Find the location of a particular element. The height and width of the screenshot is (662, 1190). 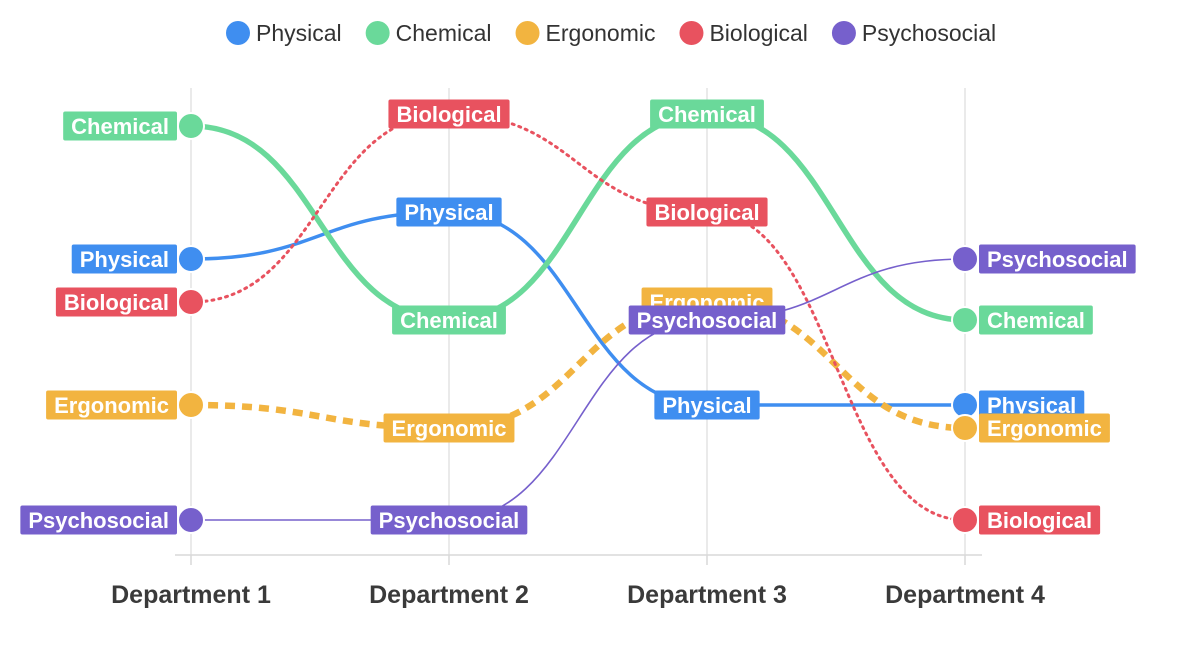

point-label-ergonomic-department-2: Ergonomic is located at coordinates (449, 428).